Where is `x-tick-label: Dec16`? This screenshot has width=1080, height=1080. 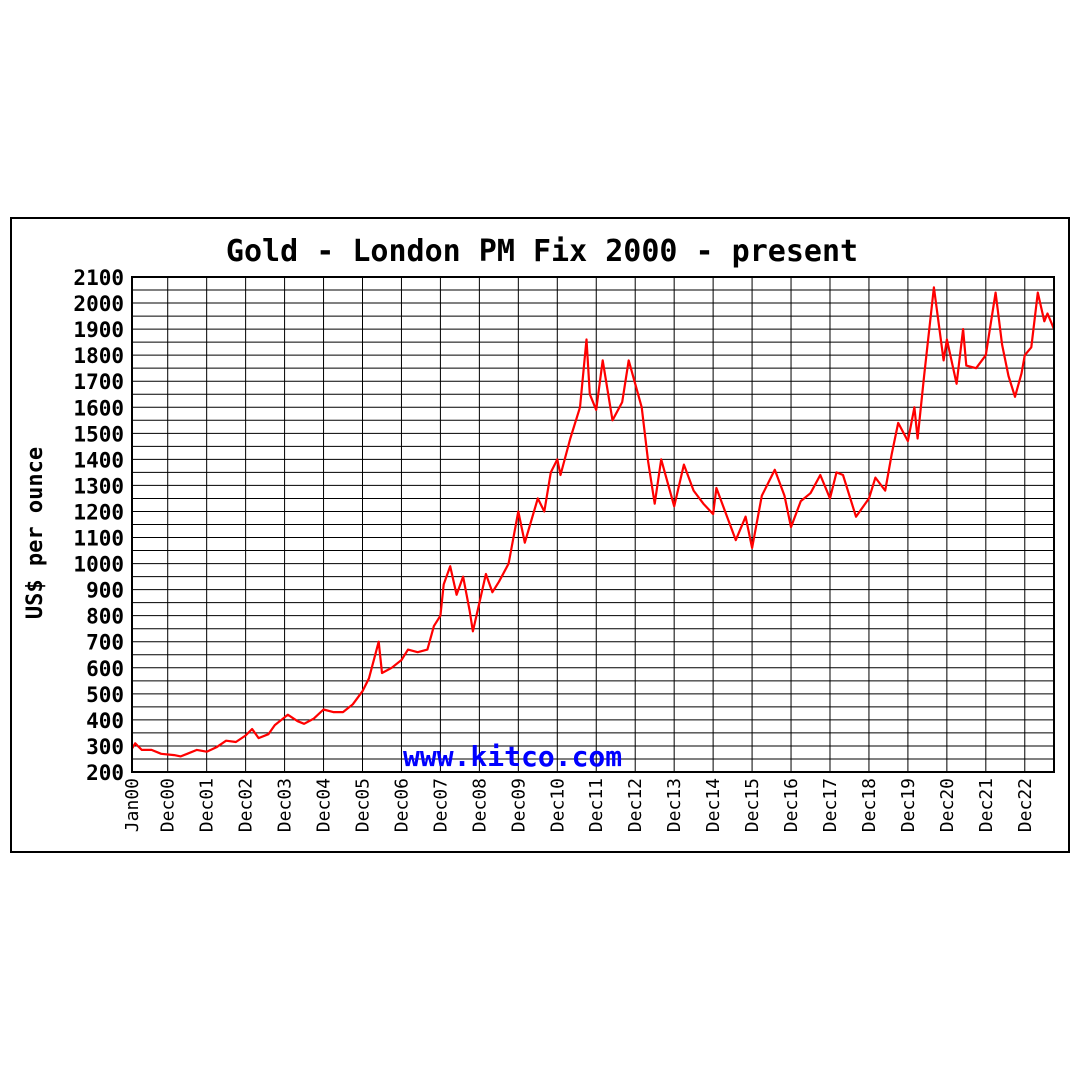 x-tick-label: Dec16 is located at coordinates (791, 805).